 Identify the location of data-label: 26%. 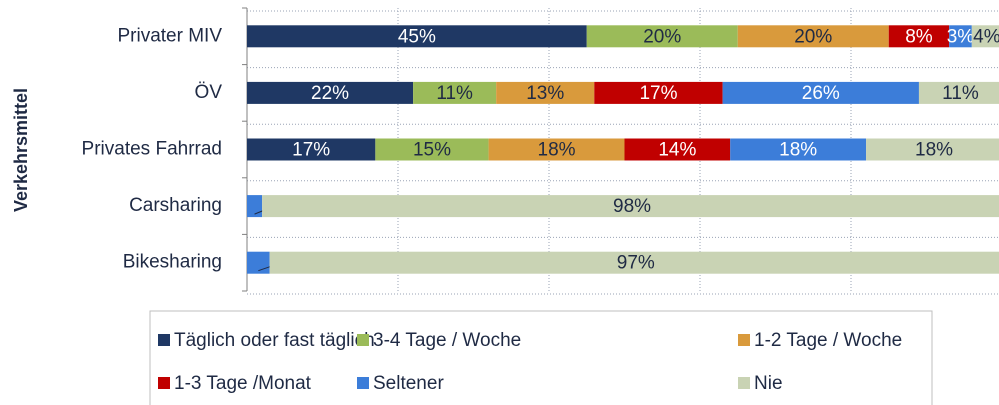
(821, 93).